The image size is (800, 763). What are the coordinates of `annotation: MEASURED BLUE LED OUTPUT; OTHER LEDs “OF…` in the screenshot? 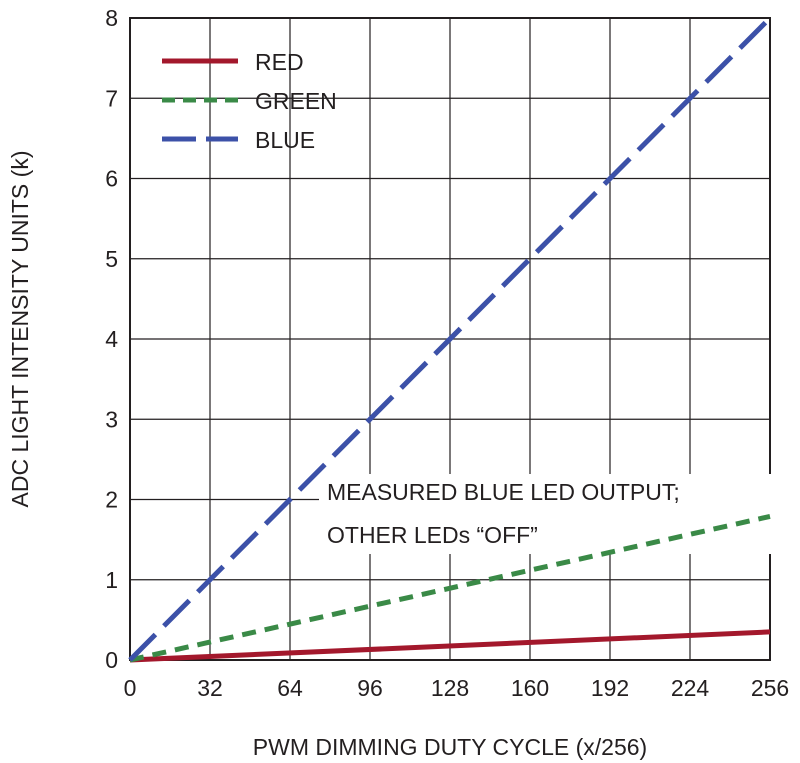 It's located at (545, 514).